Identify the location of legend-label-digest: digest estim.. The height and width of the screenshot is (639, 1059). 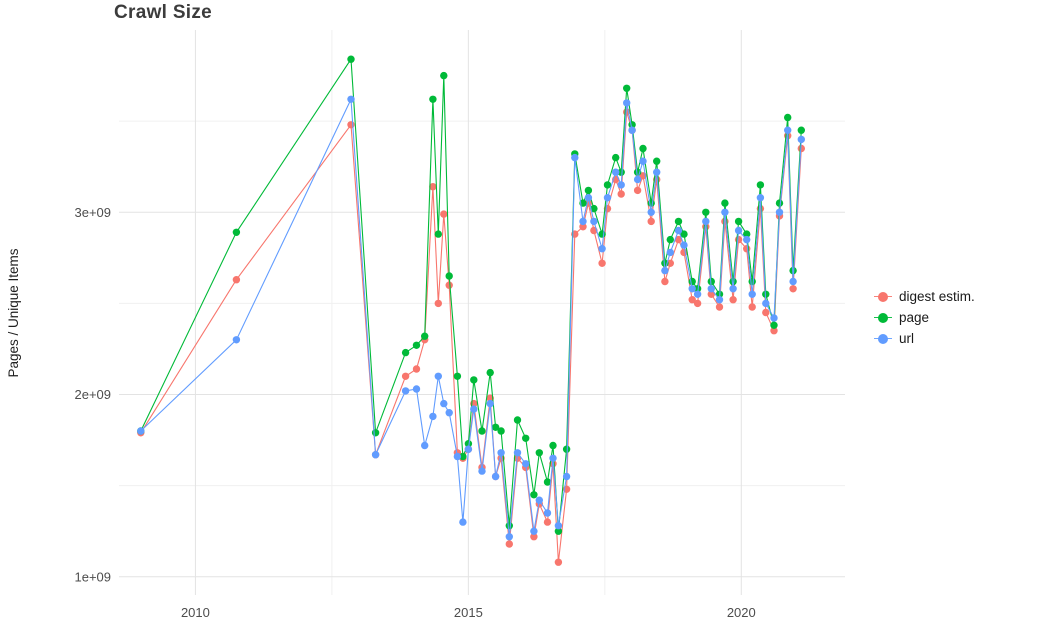
(937, 296).